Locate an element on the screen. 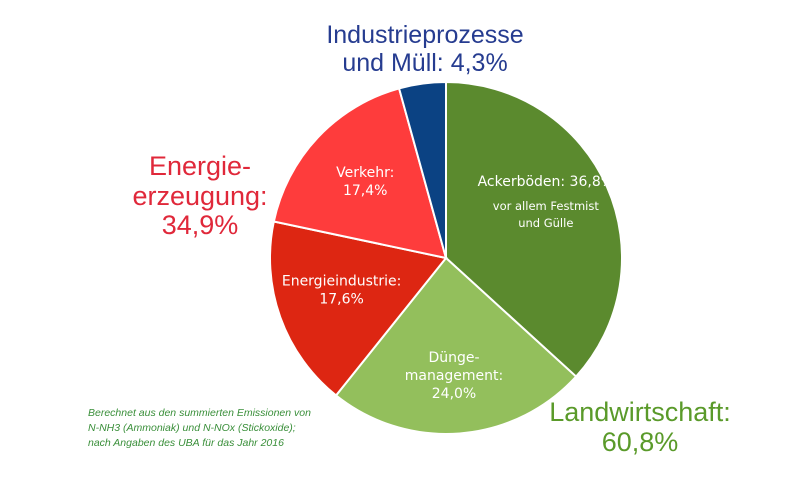 This screenshot has height=500, width=800. group-label-energieerzeugung: Energie- erzeugung: 34,9% is located at coordinates (200, 196).